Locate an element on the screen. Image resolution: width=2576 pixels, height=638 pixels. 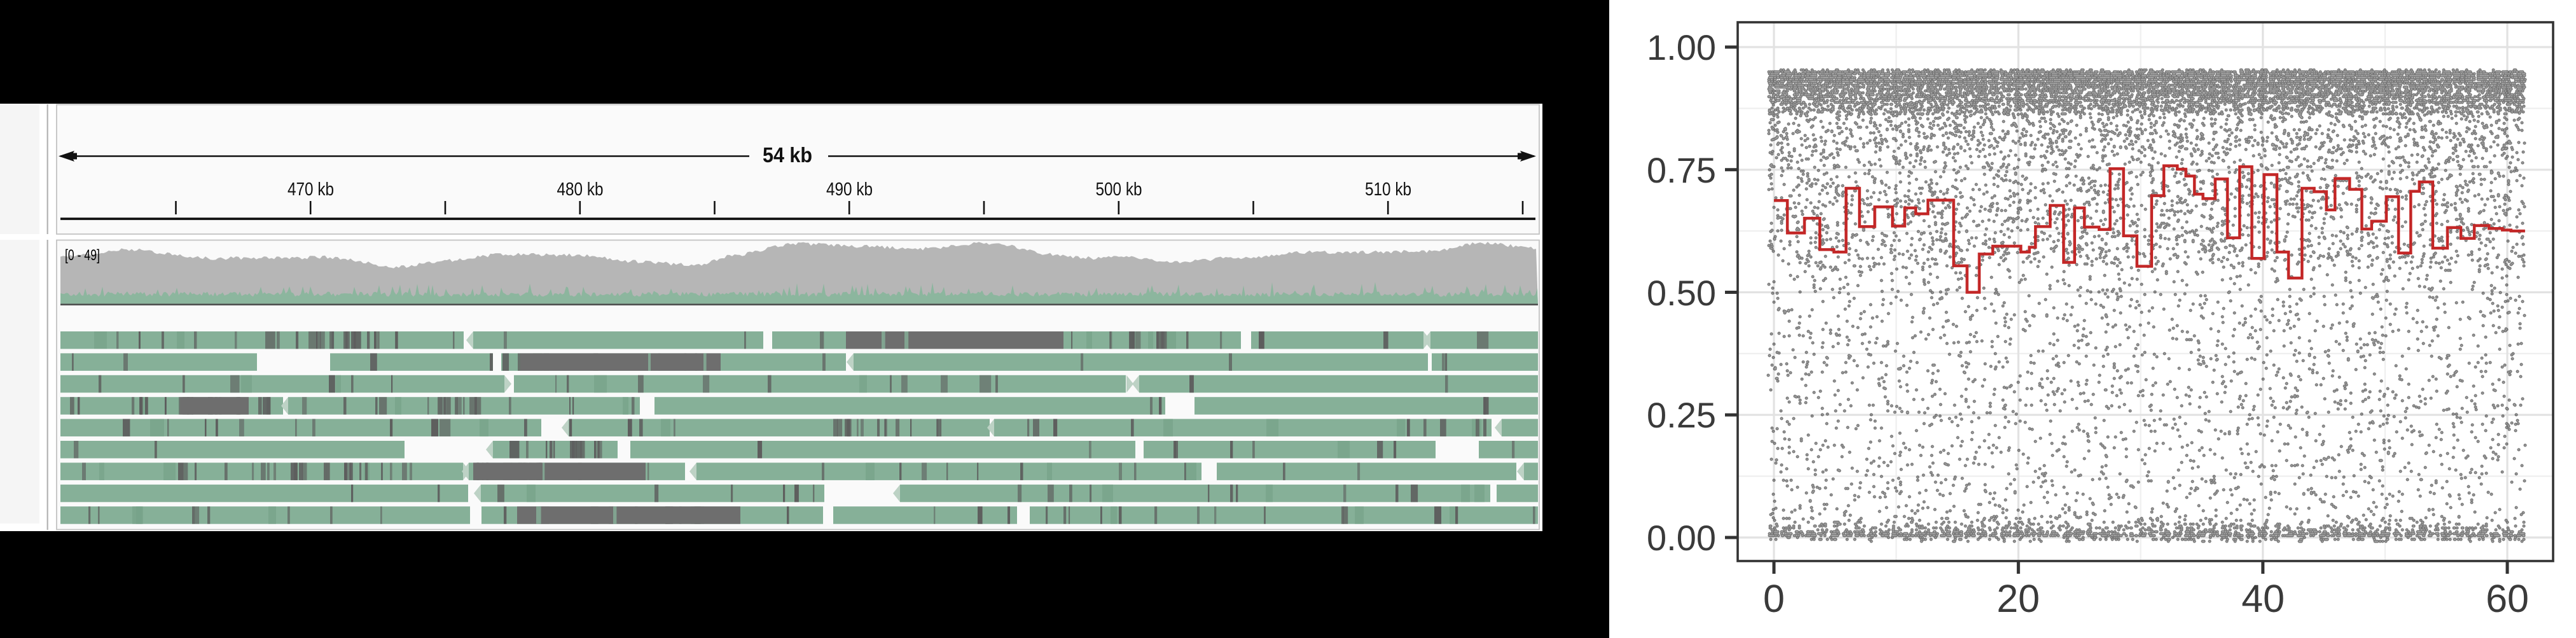
svg-text: 1.00 is located at coordinates (1681, 47).